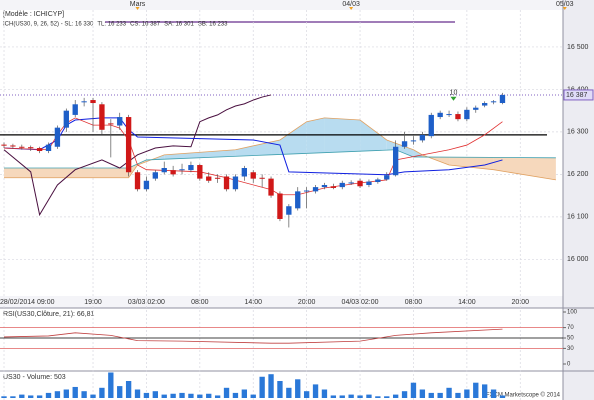  Describe the element at coordinates (33, 14) in the screenshot. I see `chart-title: [Modèle : ICHICYP]` at that location.